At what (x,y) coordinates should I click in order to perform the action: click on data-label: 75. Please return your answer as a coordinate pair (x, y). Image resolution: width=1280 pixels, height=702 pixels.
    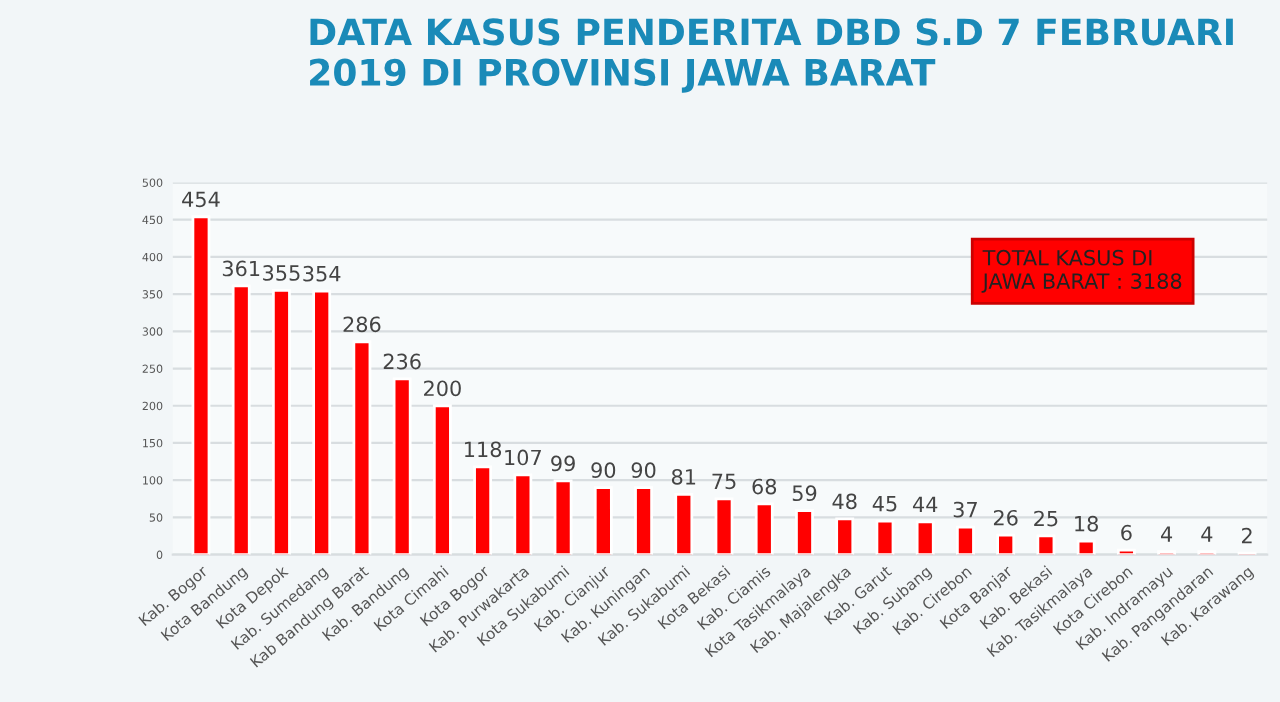
    Looking at the image, I should click on (724, 481).